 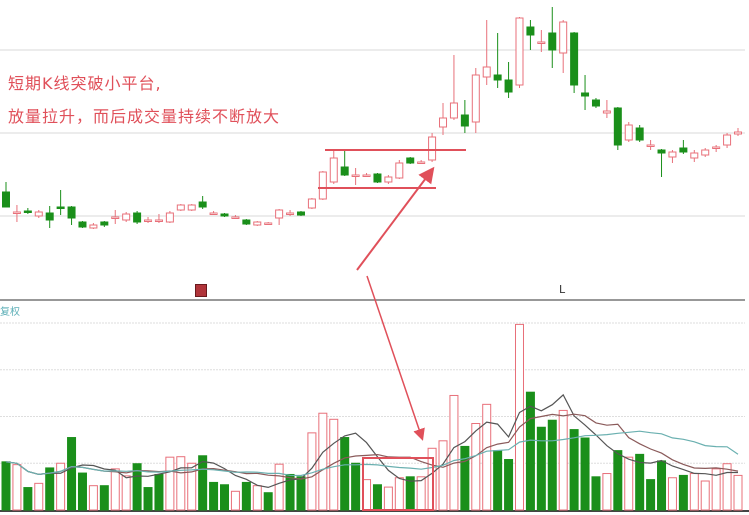 I want to click on event-marker-icon, so click(x=201, y=290).